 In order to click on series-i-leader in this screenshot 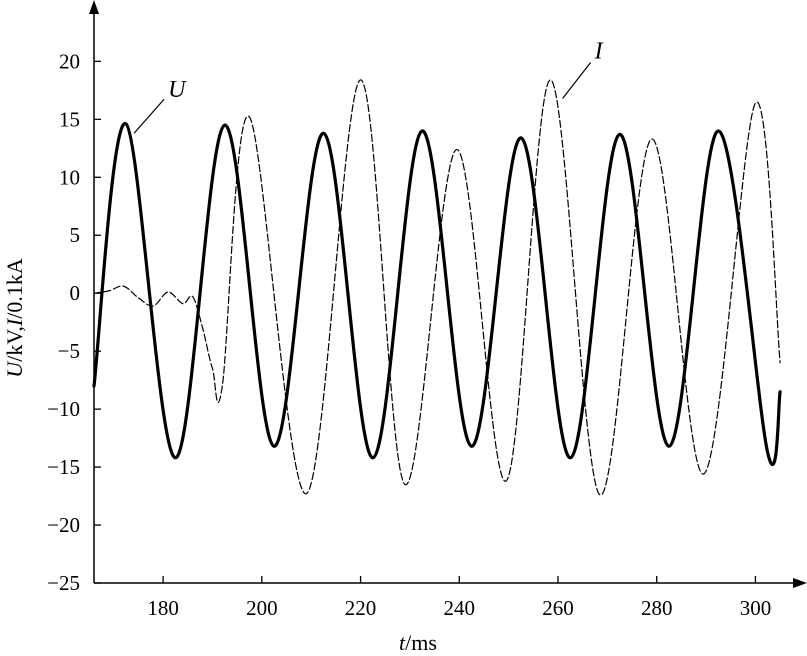, I will do `click(577, 80)`.